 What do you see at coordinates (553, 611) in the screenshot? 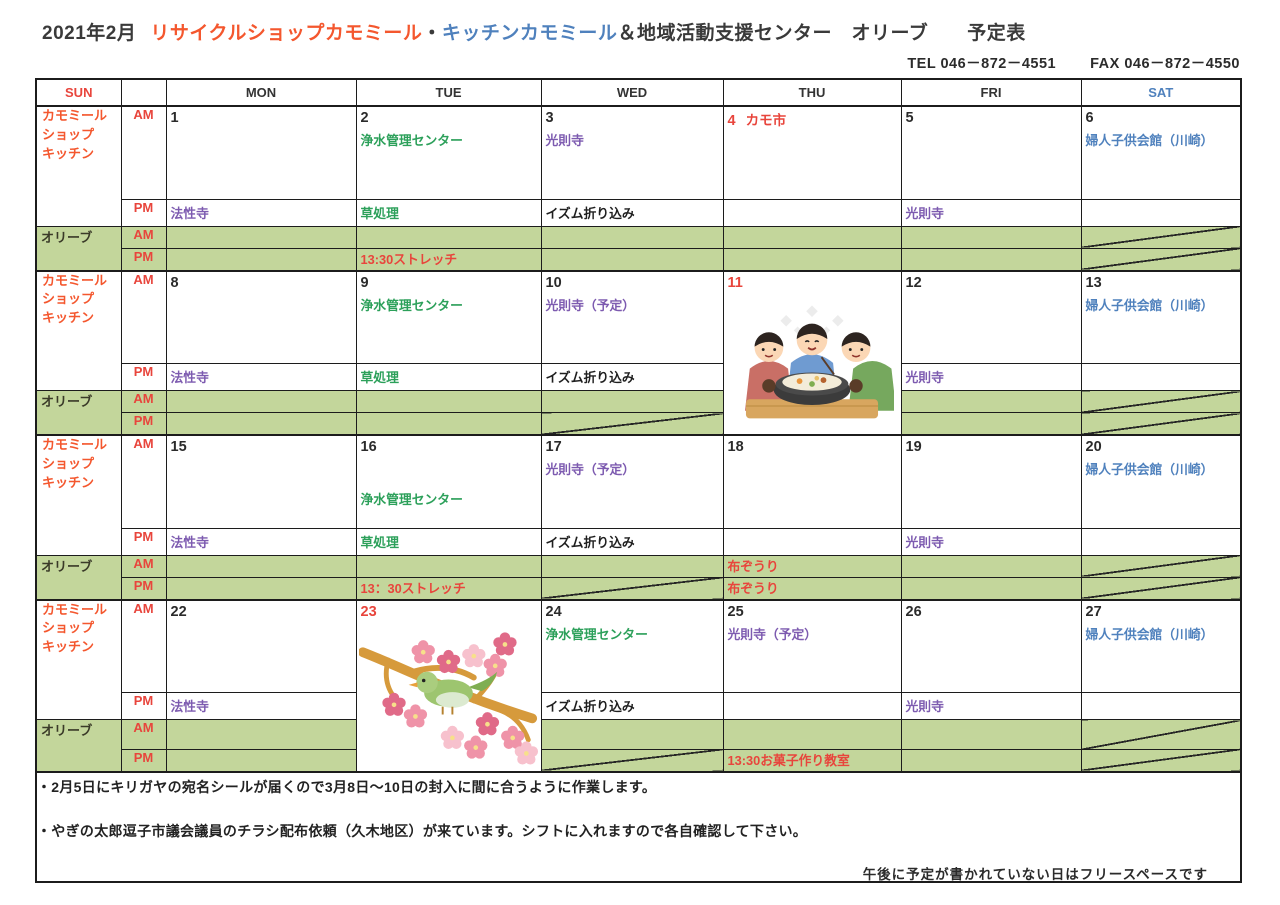
I see `day-number: 24` at bounding box center [553, 611].